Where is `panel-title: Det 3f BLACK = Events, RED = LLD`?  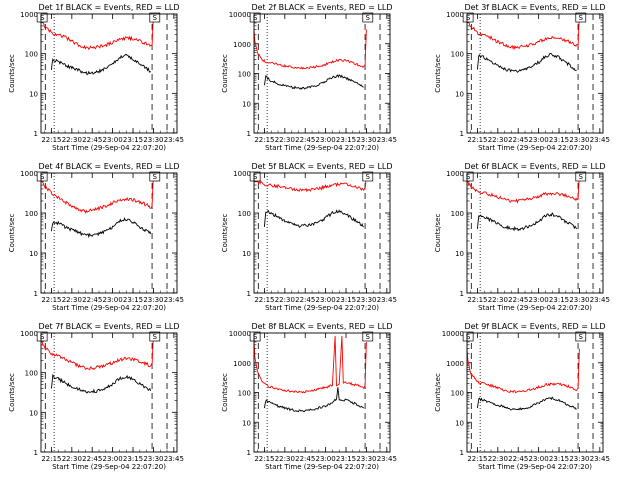 panel-title: Det 3f BLACK = Events, RED = LLD is located at coordinates (534, 7).